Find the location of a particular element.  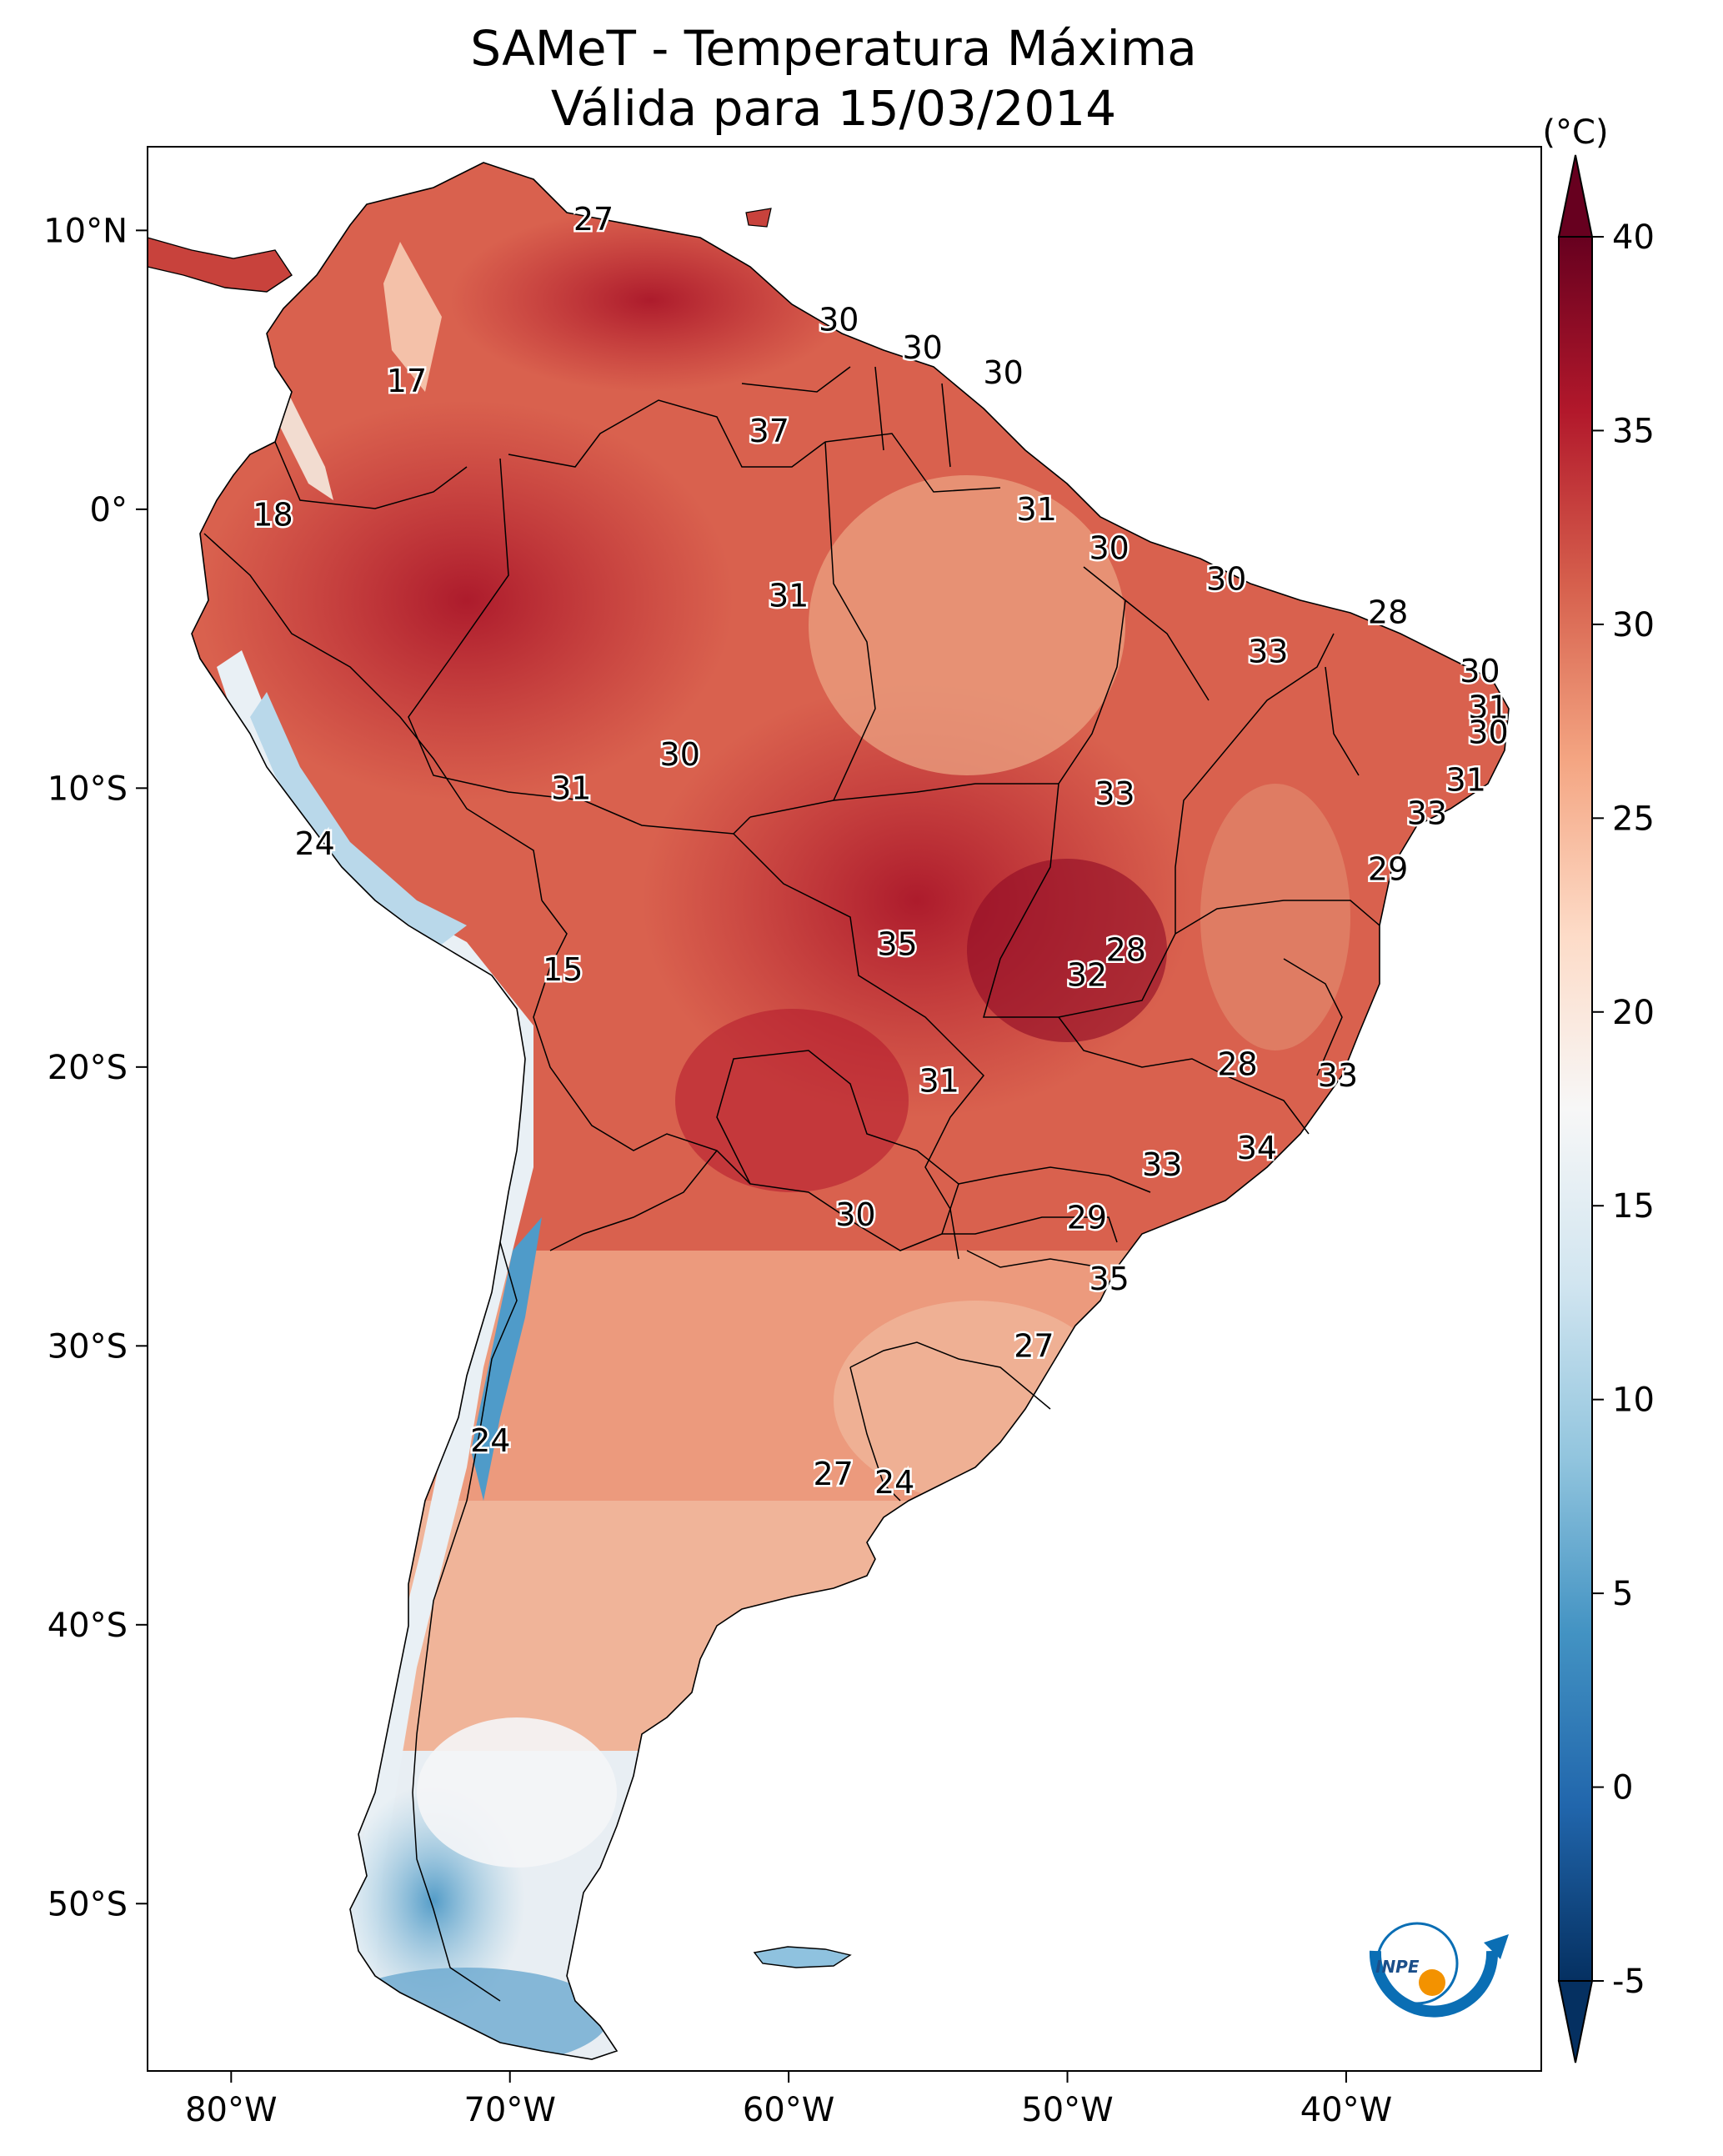

lat-tick-label: 10°S is located at coordinates (88, 789).